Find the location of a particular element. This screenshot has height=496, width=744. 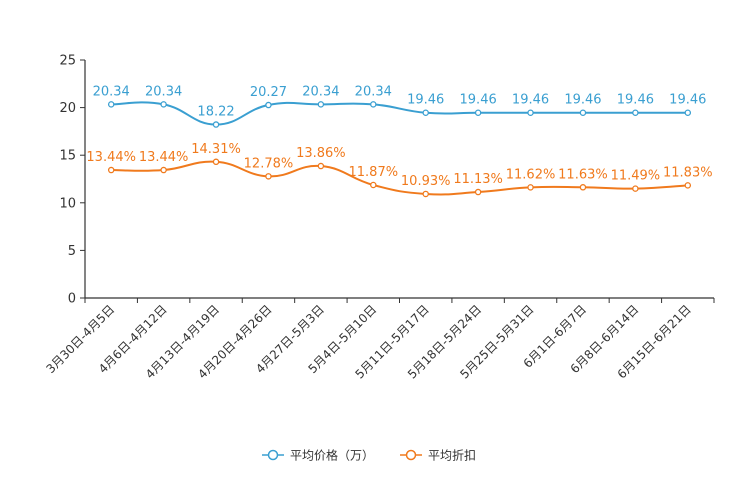

data-label: 11.13% is located at coordinates (478, 179).